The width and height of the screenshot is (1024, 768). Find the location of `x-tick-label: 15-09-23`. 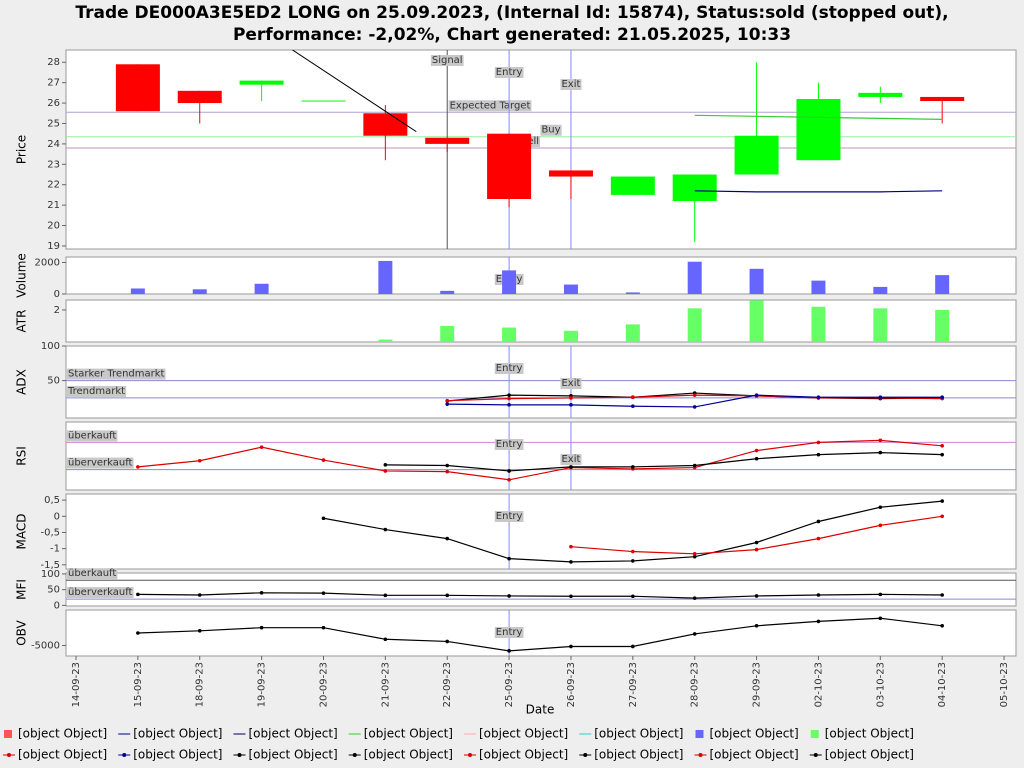

x-tick-label: 15-09-23 is located at coordinates (138, 684).